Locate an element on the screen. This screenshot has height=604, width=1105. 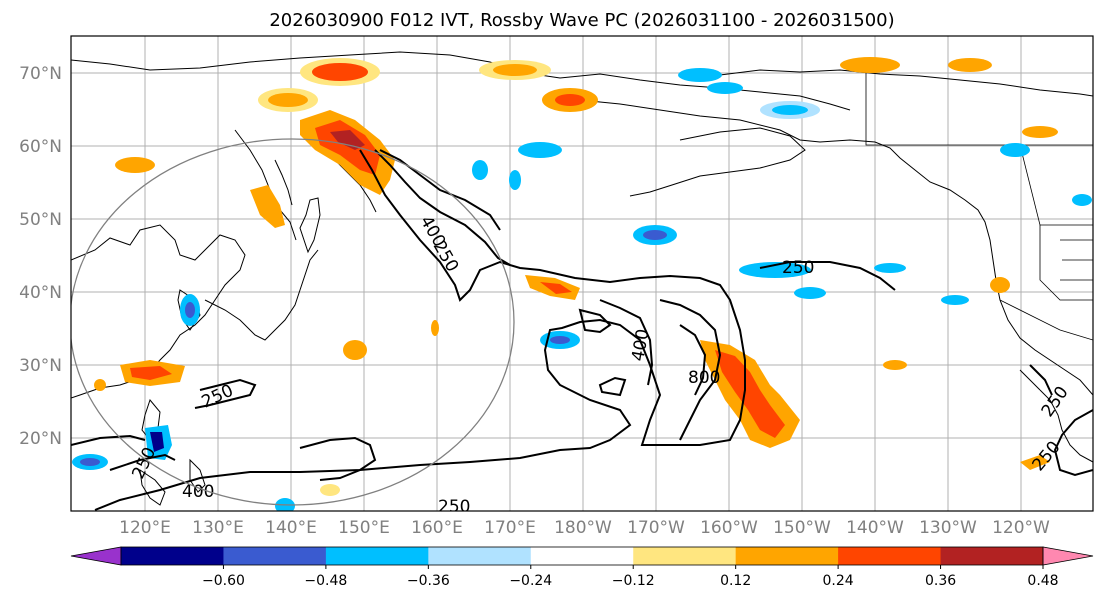
borders is located at coordinates (979, 205).